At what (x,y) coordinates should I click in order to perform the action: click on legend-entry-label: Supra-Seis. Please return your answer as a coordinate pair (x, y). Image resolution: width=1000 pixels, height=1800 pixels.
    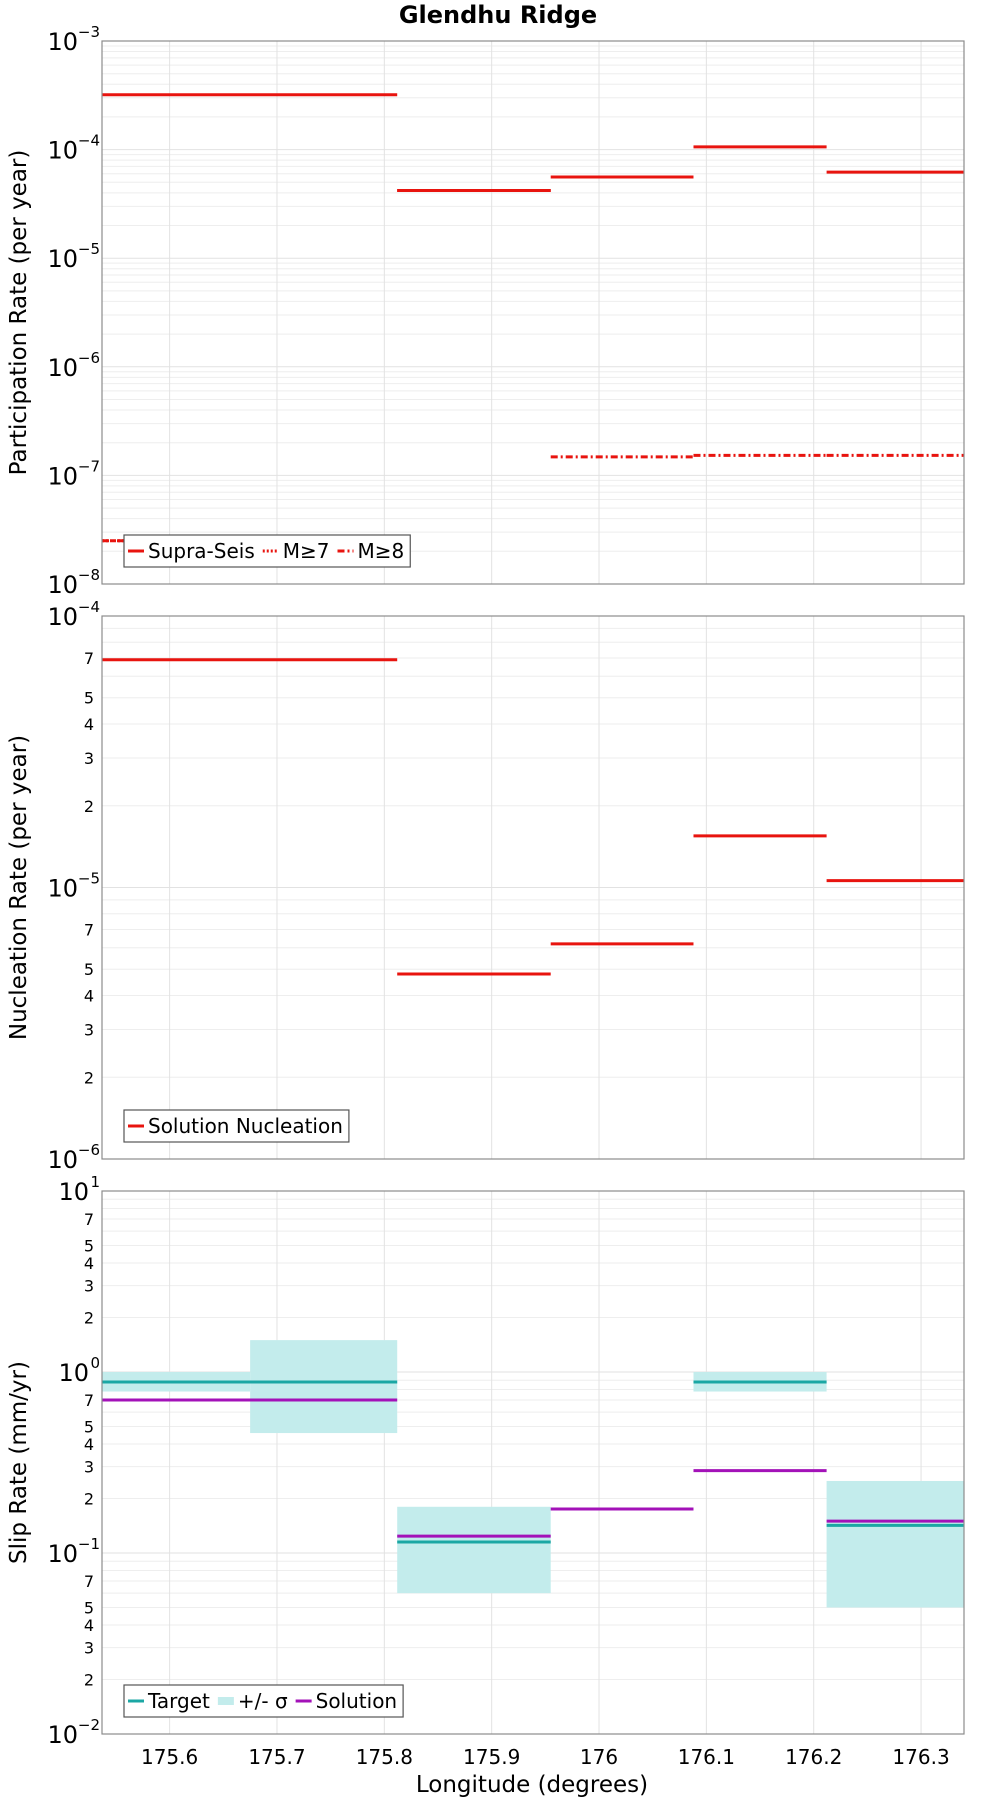
    Looking at the image, I should click on (201, 551).